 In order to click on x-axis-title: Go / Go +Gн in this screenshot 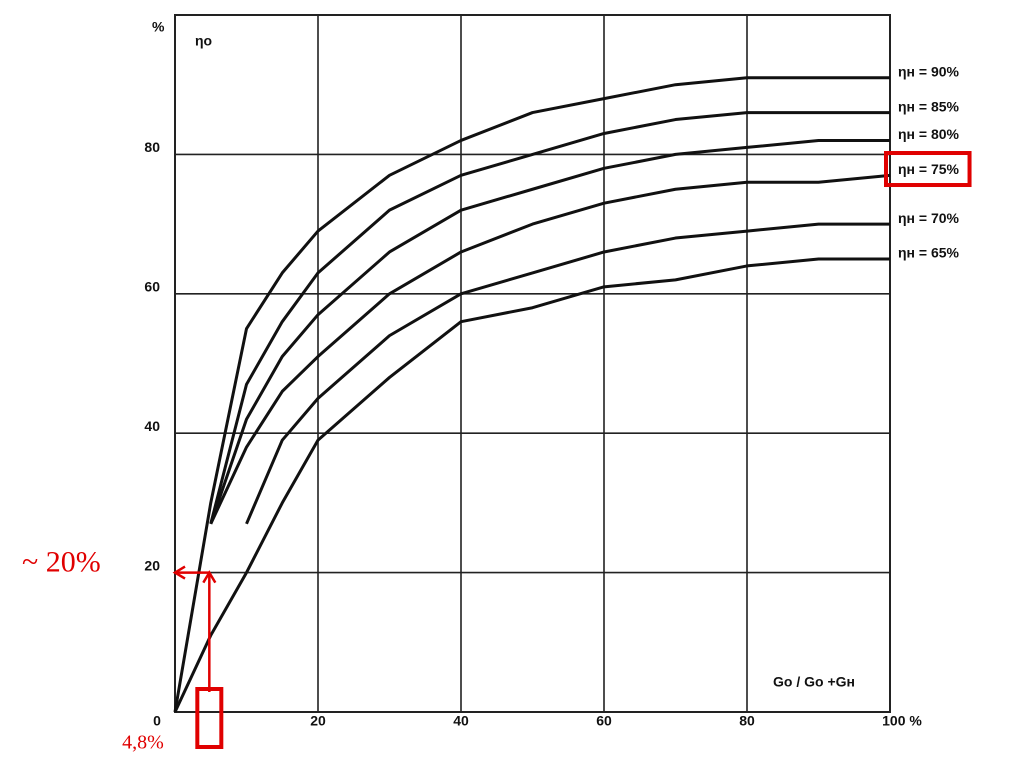, I will do `click(814, 682)`.